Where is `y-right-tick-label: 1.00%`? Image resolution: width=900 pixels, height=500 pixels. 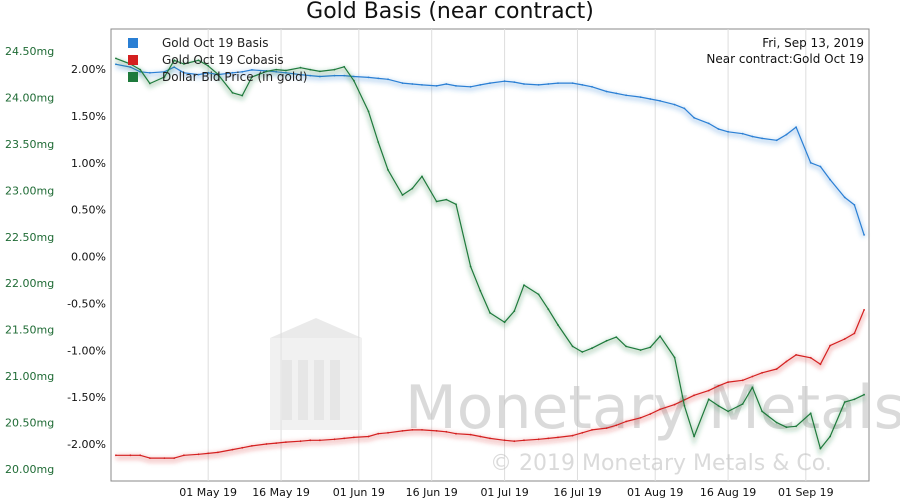 y-right-tick-label: 1.00% is located at coordinates (88, 163).